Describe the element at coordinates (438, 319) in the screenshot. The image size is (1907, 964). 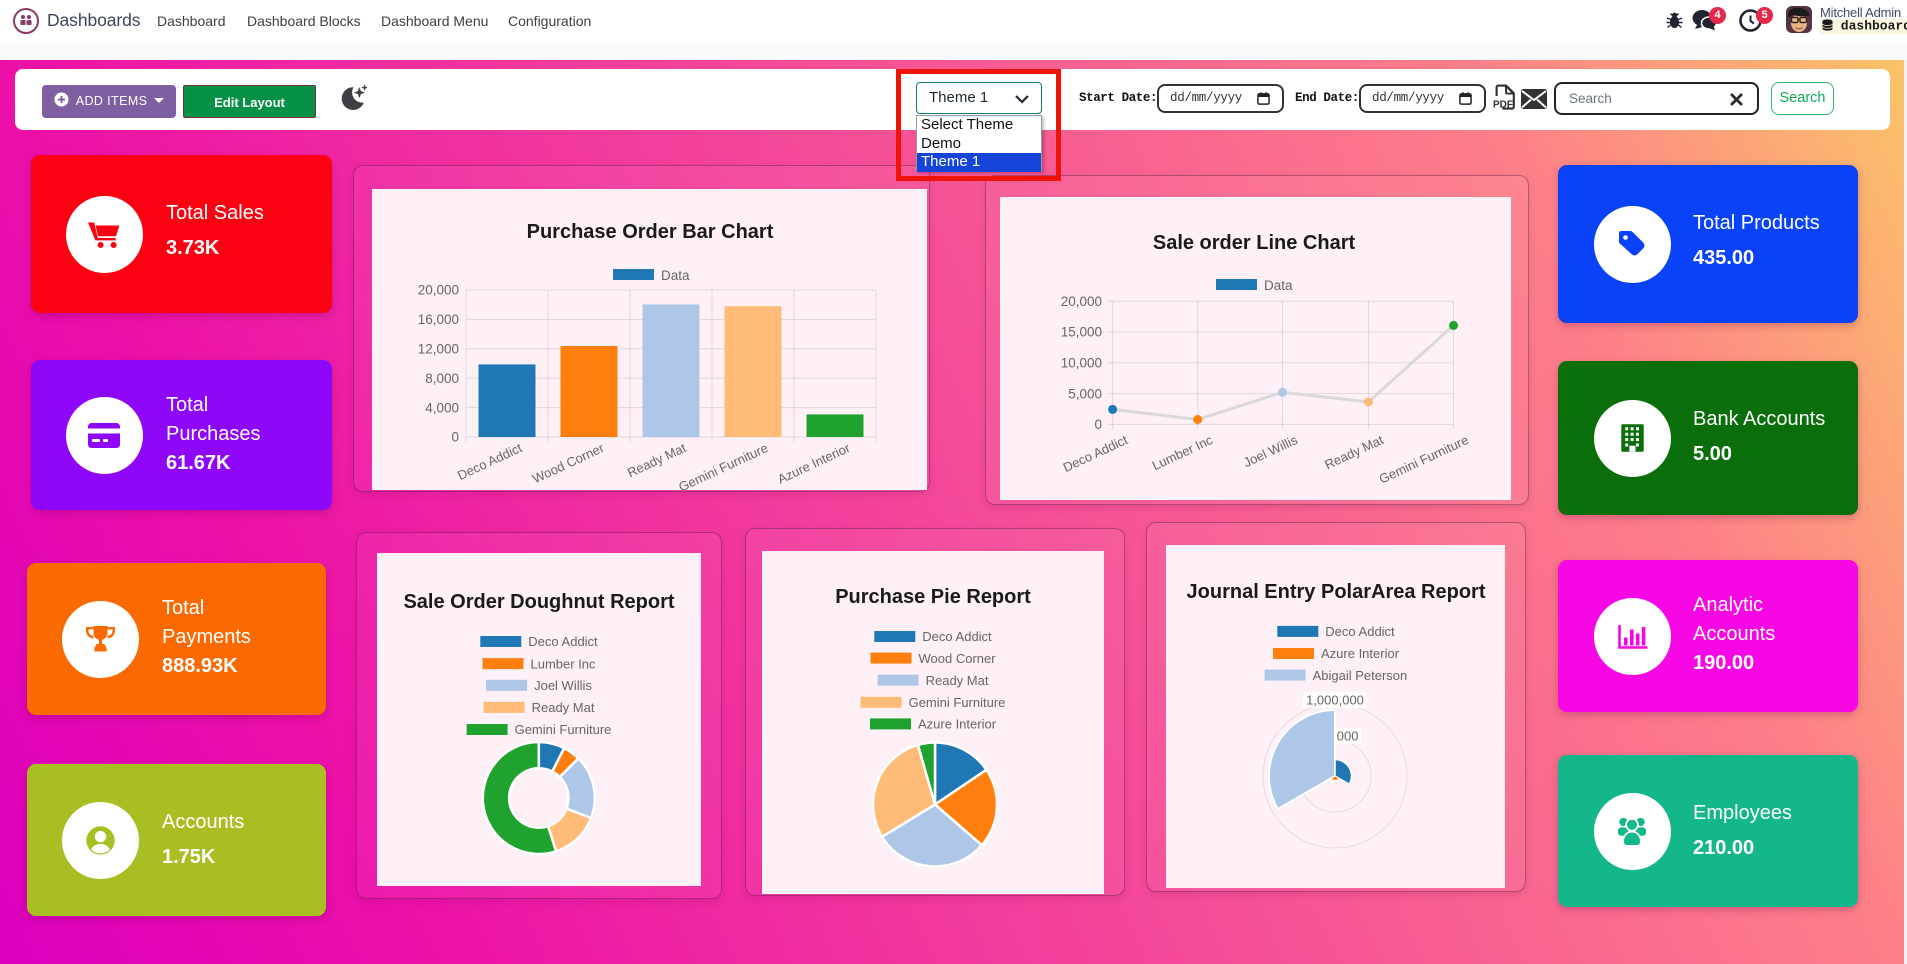
I see `svg-text: 16,000` at that location.